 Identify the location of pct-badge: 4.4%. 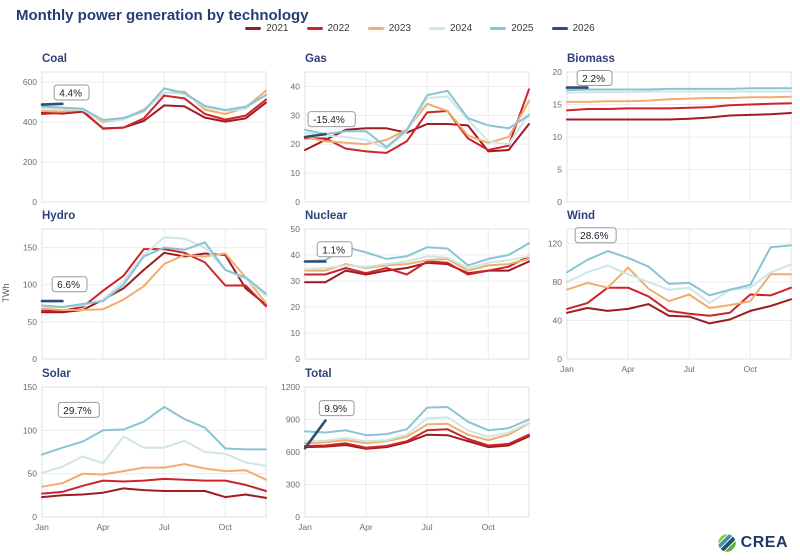
(71, 92).